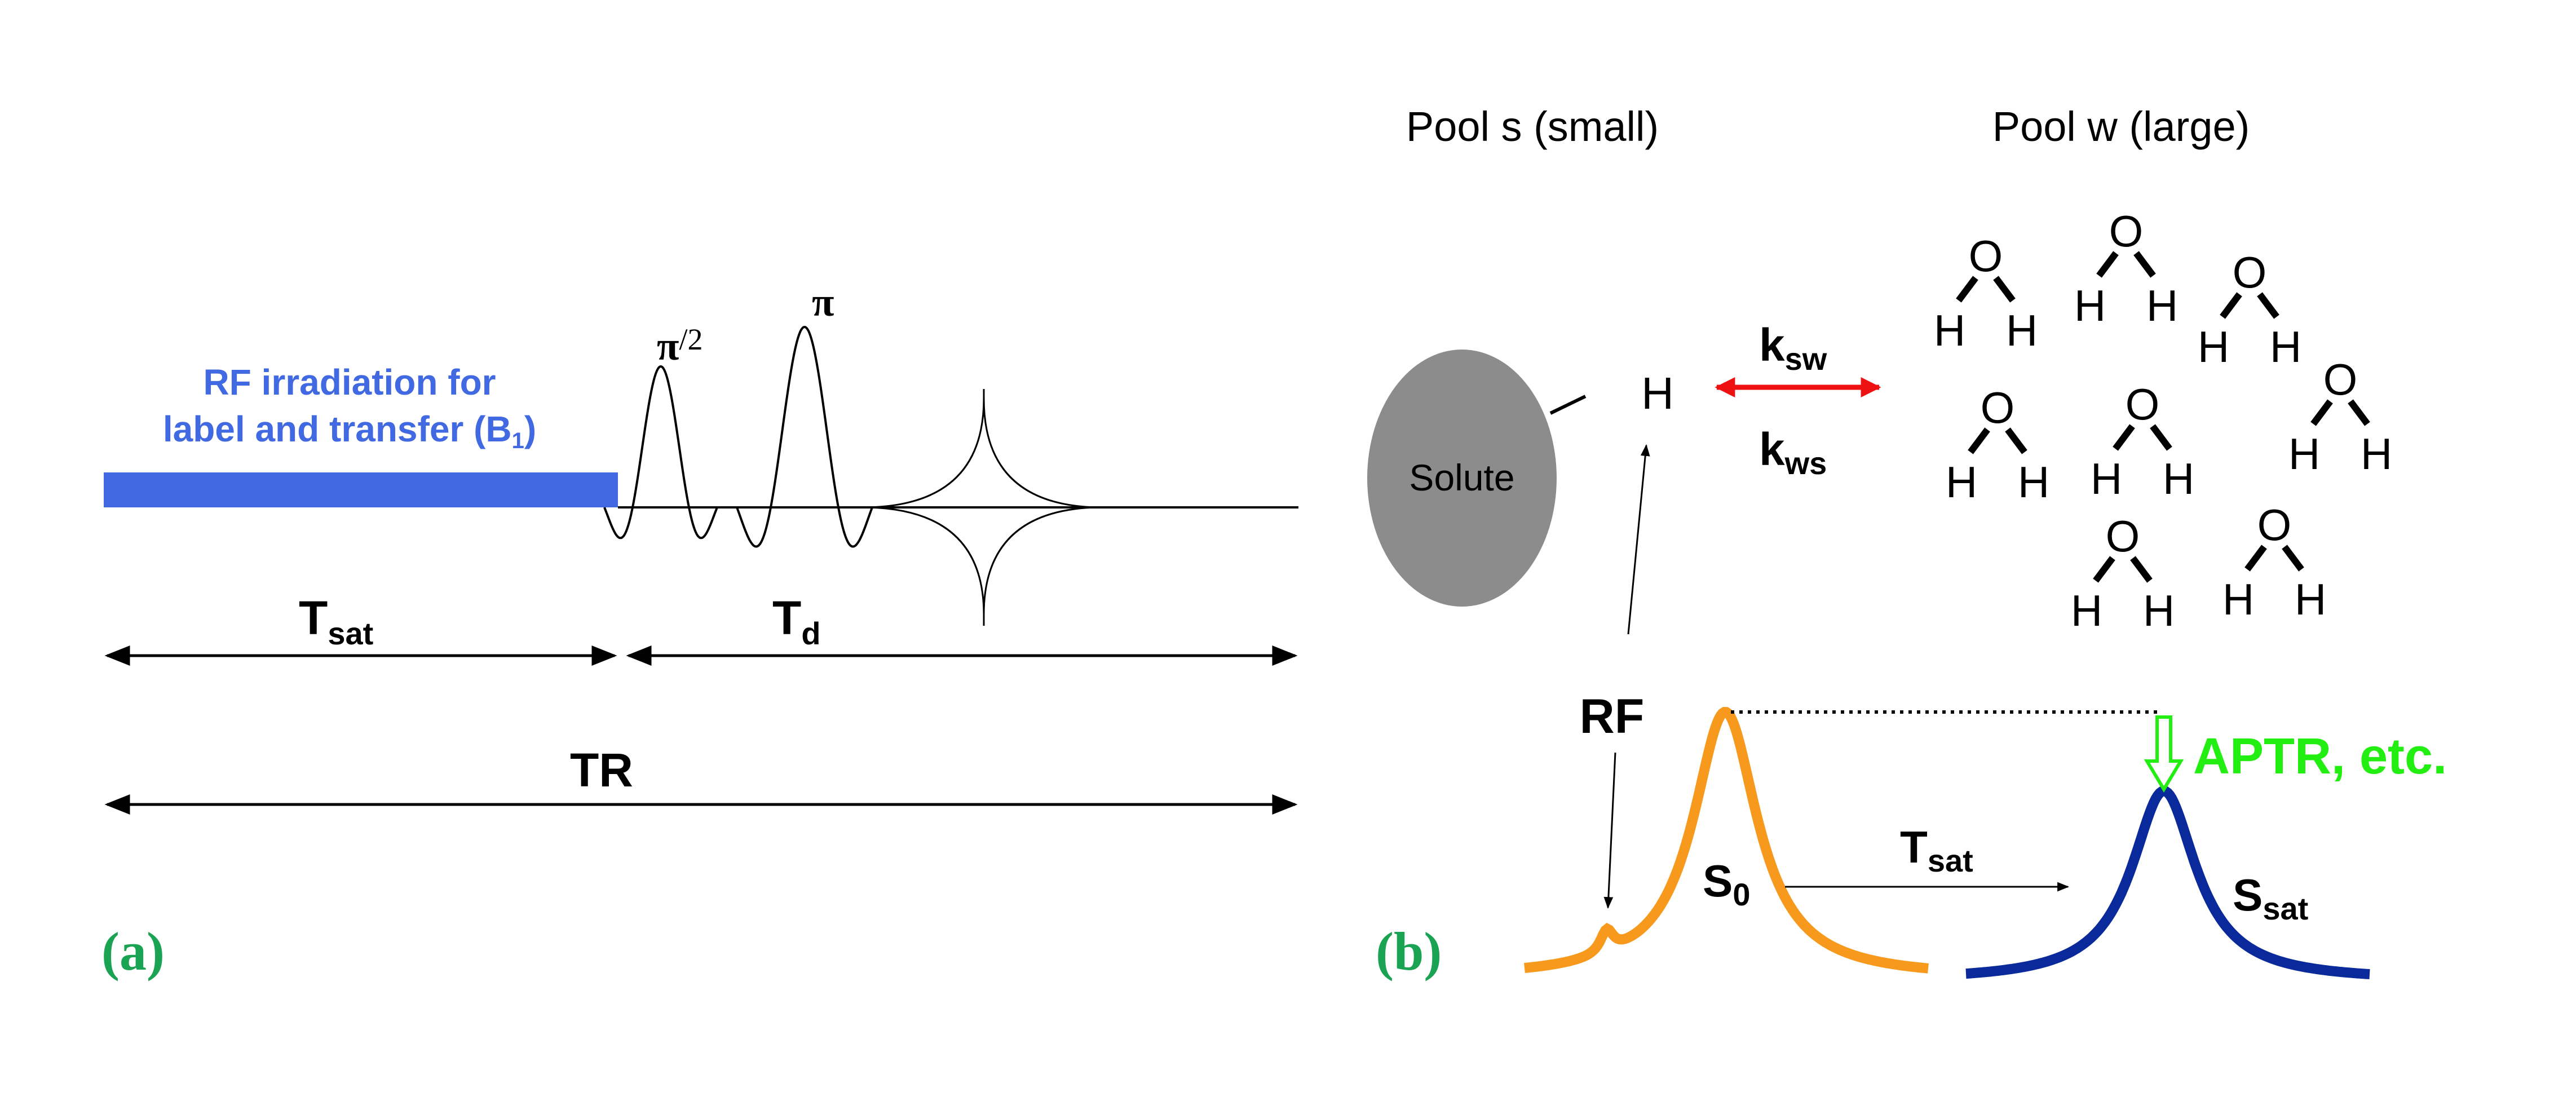 The height and width of the screenshot is (1101, 2576). I want to click on panel-b-label: (b), so click(1409, 951).